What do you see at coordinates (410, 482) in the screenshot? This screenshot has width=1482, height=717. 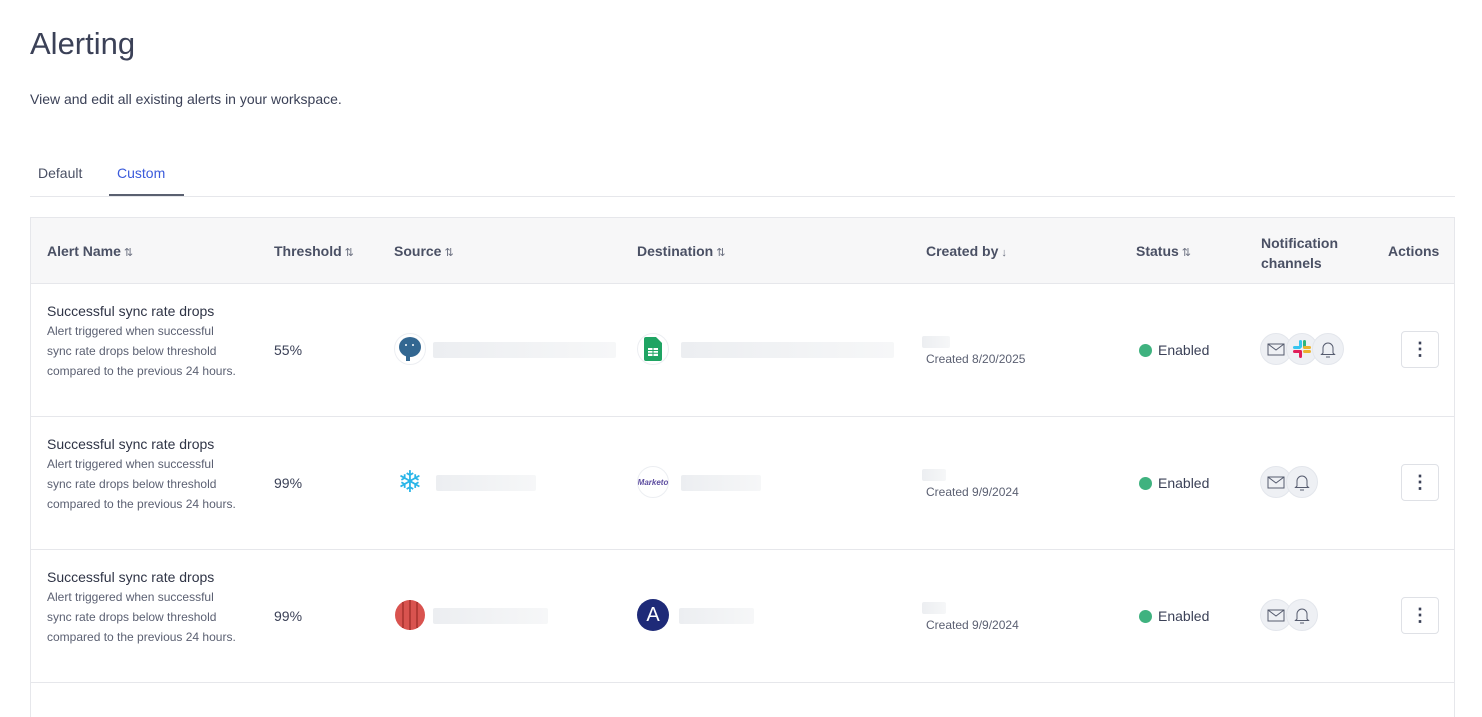 I see `snowflake-icon: ❄` at bounding box center [410, 482].